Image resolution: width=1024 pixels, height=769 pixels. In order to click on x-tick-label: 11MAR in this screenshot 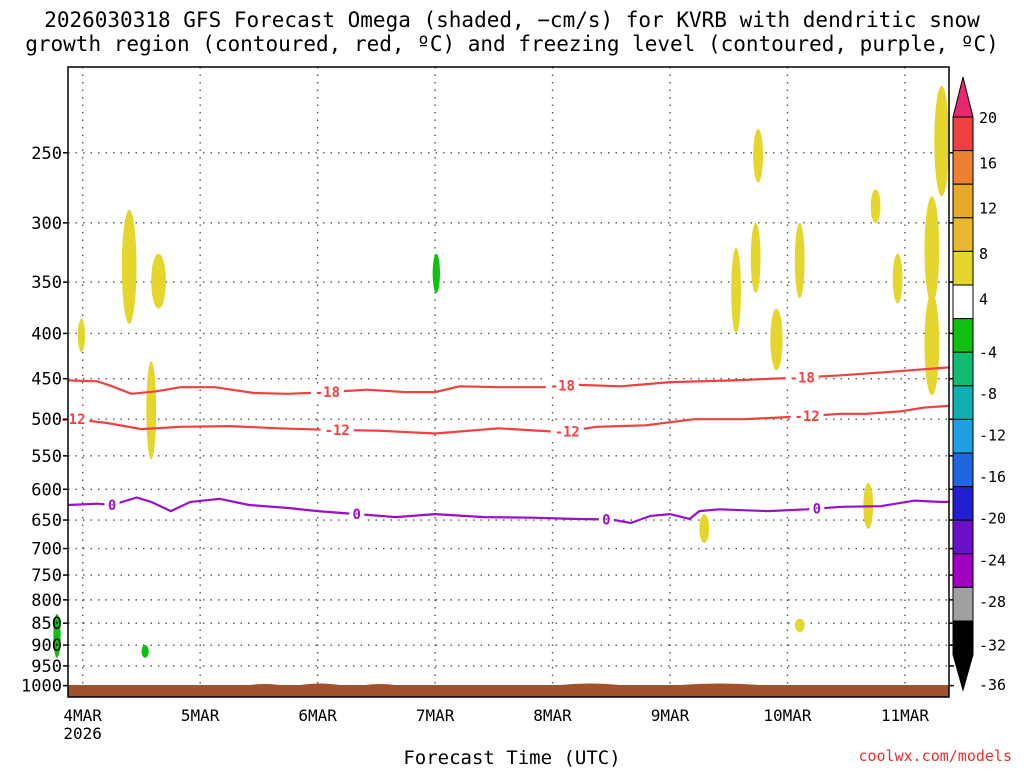, I will do `click(905, 715)`.